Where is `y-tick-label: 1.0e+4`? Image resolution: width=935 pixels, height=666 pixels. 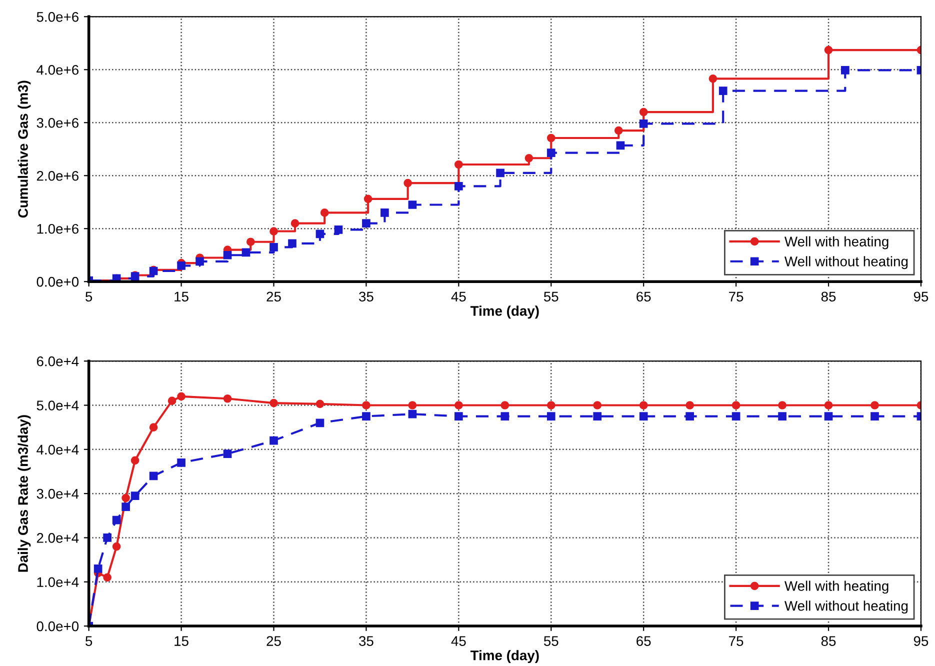
y-tick-label: 1.0e+4 is located at coordinates (58, 582).